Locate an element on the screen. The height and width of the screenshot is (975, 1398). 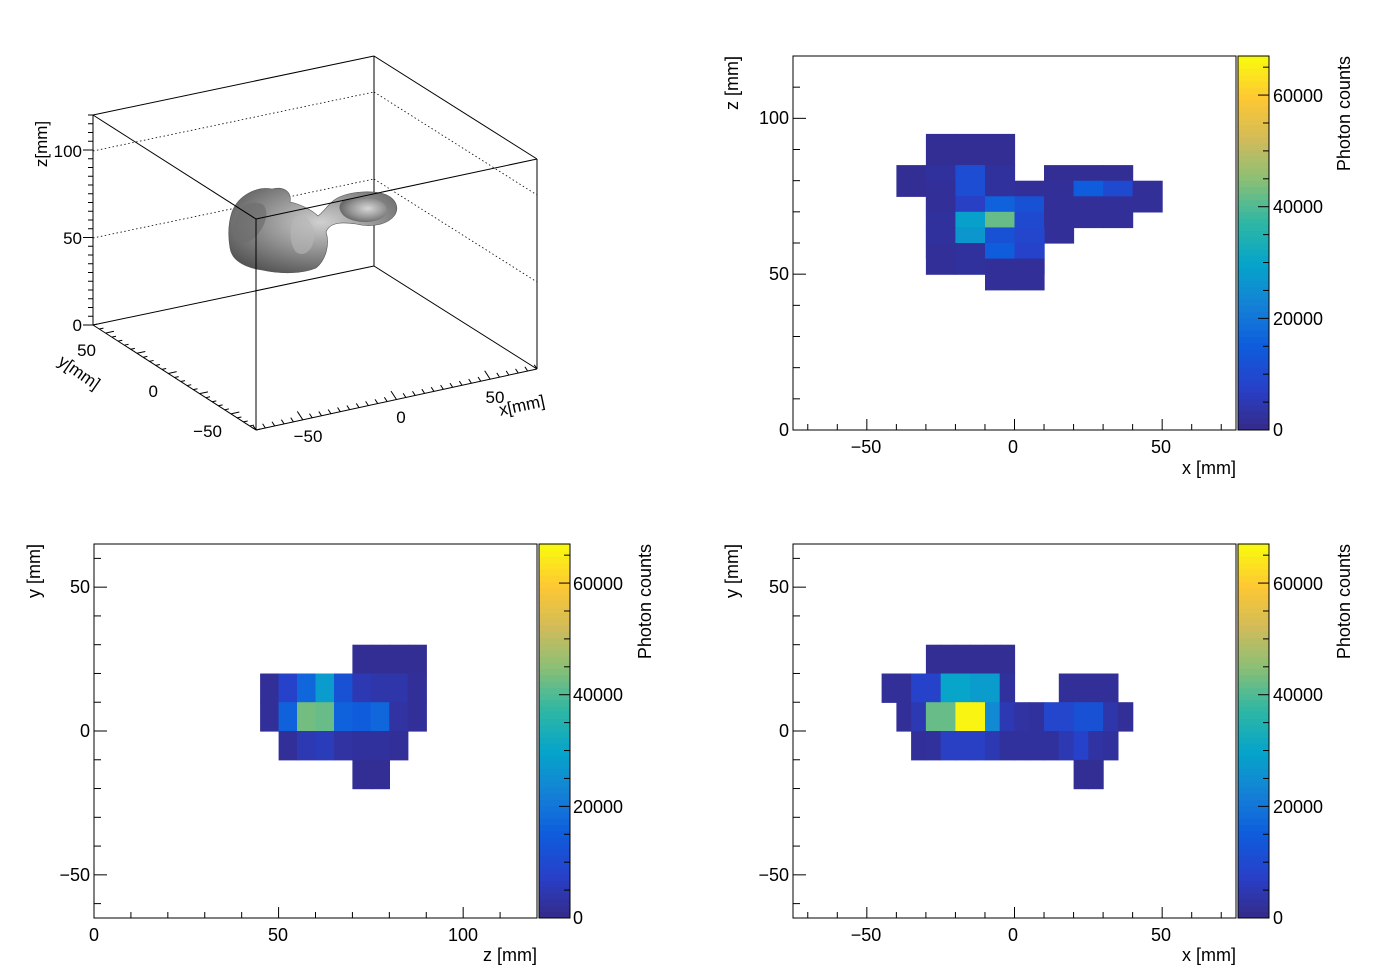
y-axis-title: z [mm] is located at coordinates (732, 83).